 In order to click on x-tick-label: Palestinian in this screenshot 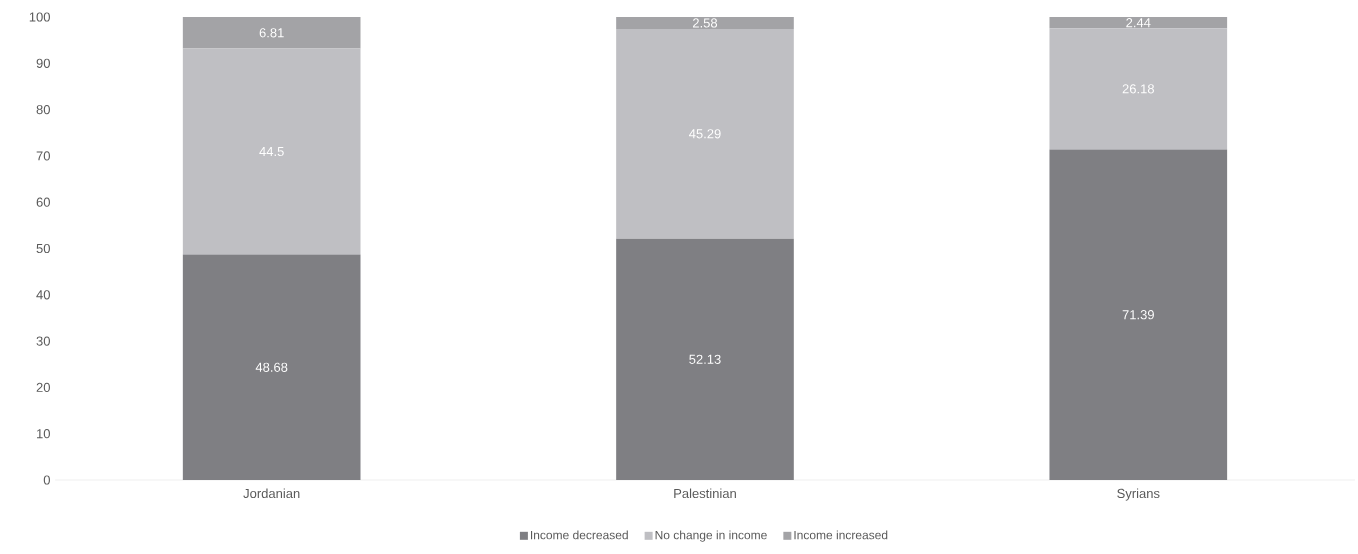, I will do `click(705, 493)`.